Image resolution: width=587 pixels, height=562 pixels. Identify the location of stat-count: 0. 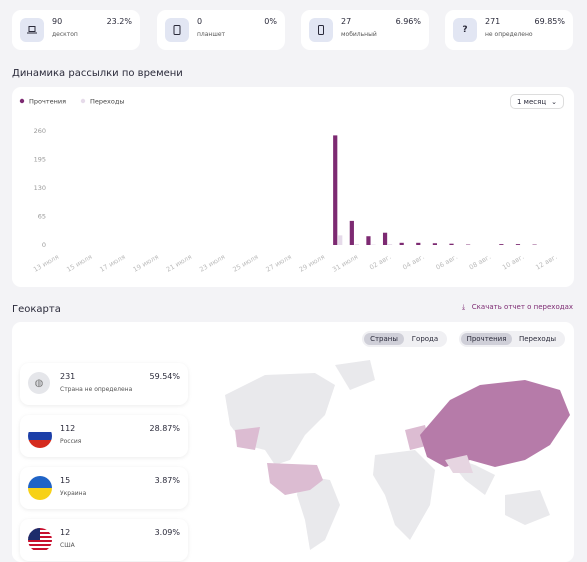
(199, 21).